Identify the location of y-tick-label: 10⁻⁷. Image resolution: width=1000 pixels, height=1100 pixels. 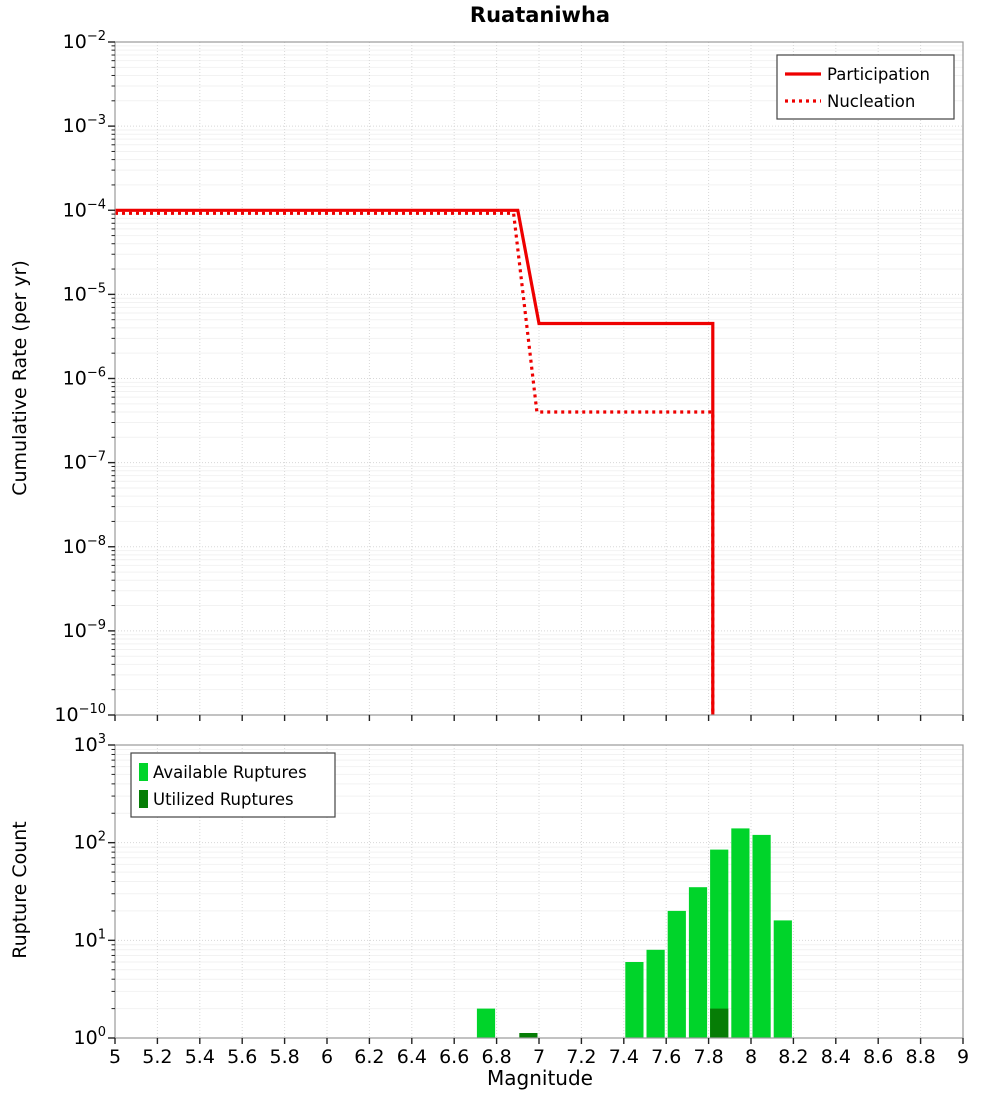
(84, 462).